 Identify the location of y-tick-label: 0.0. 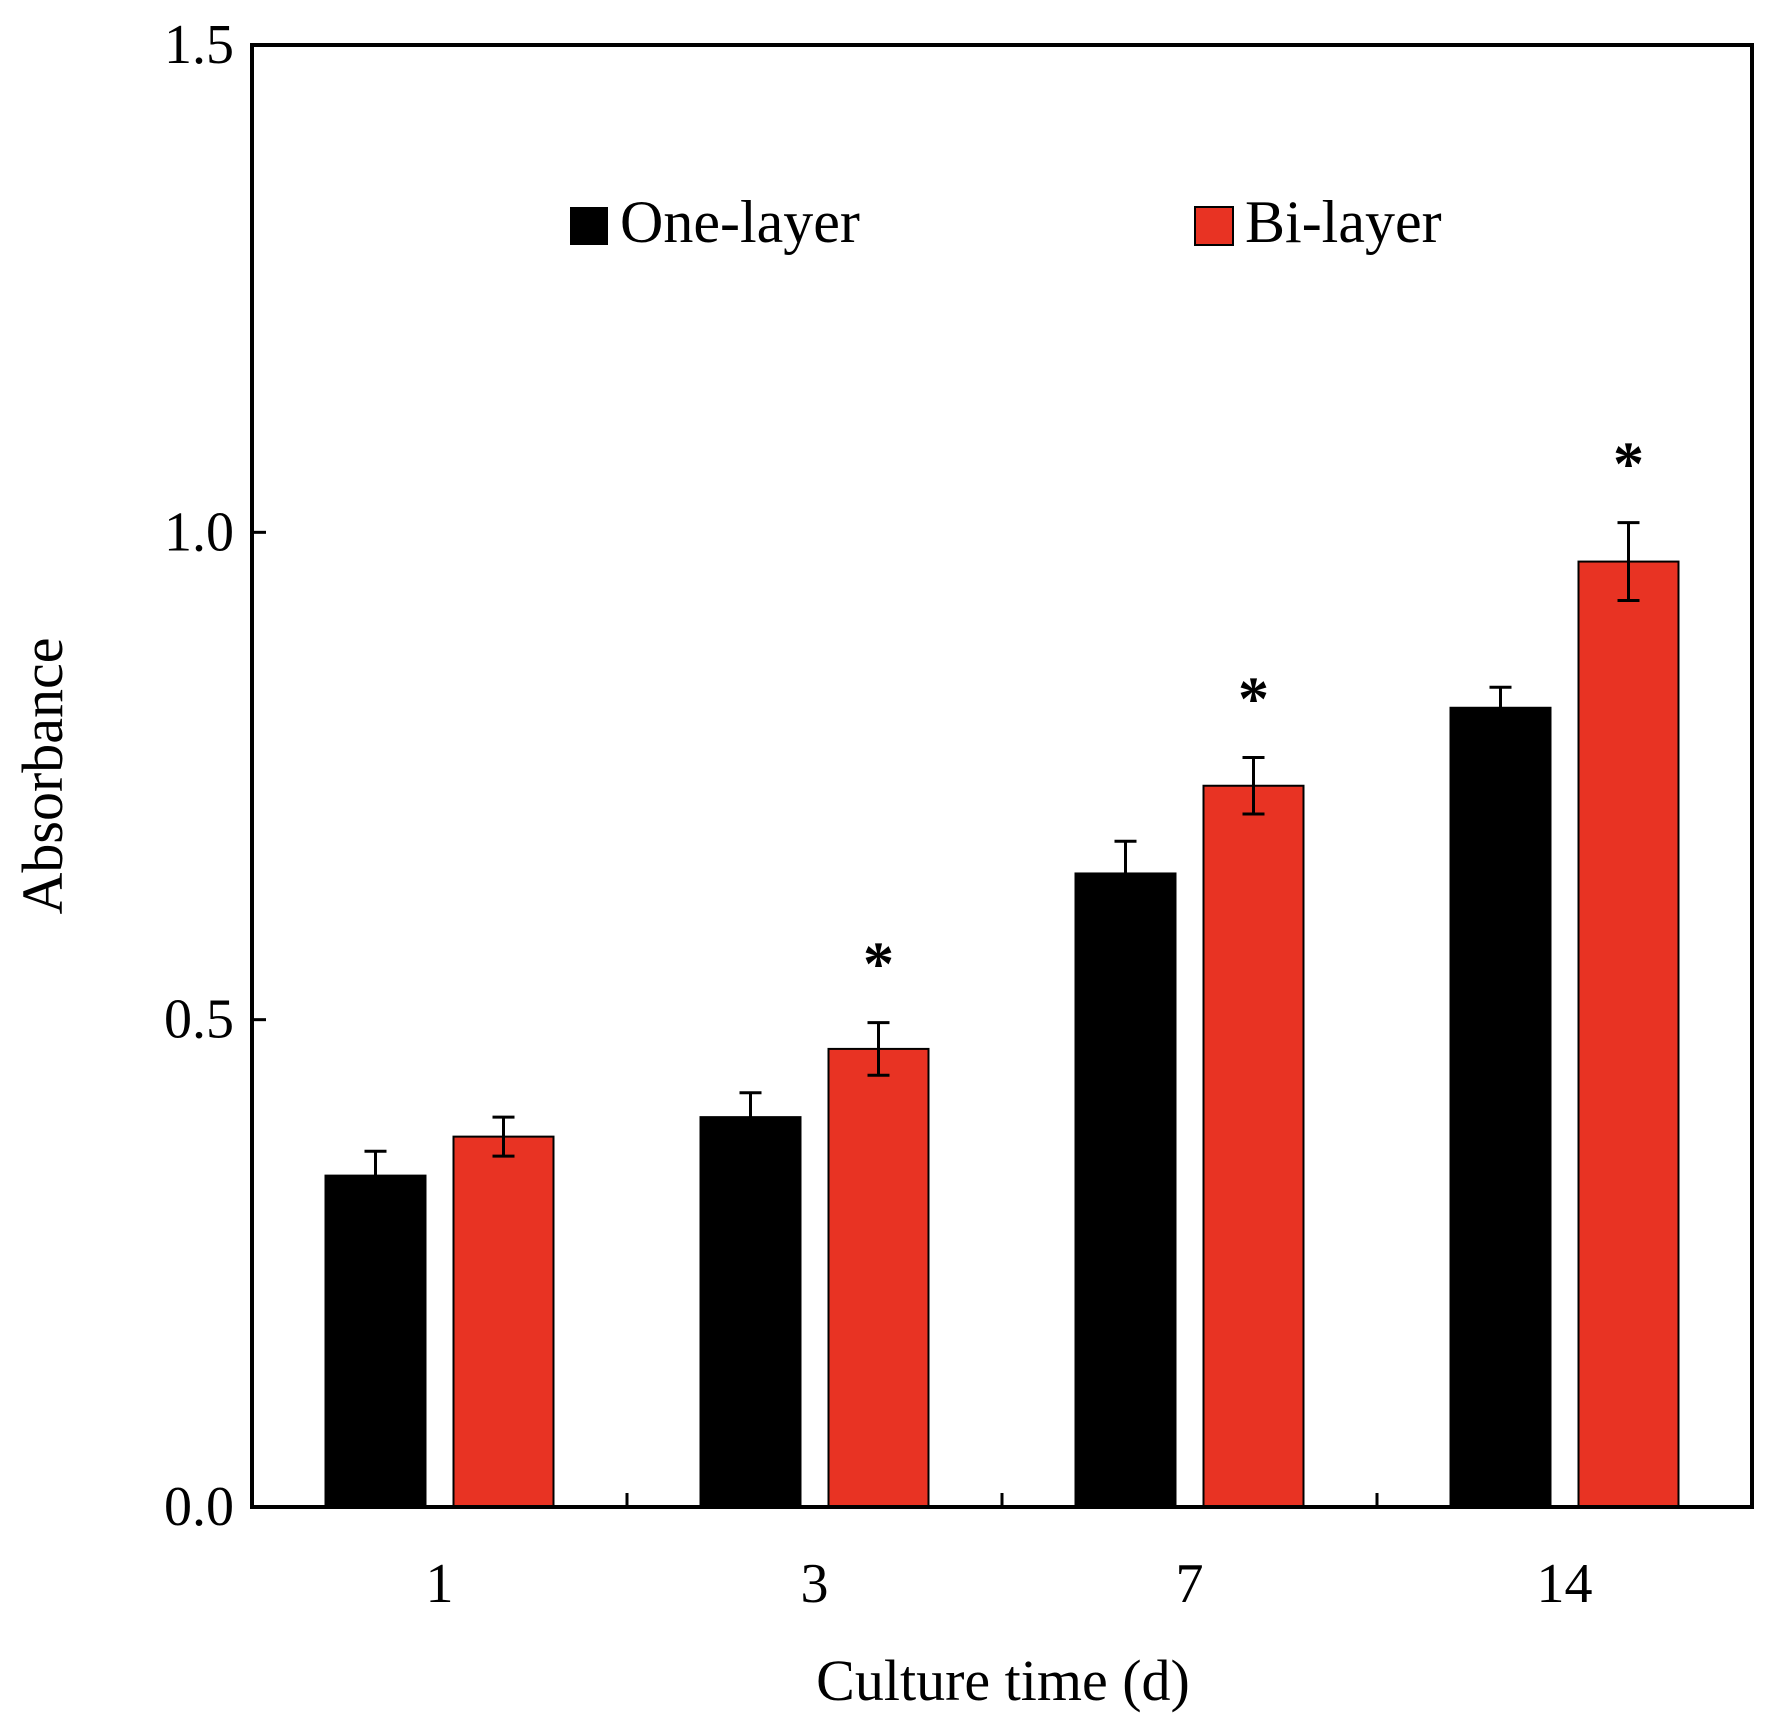
(199, 1507).